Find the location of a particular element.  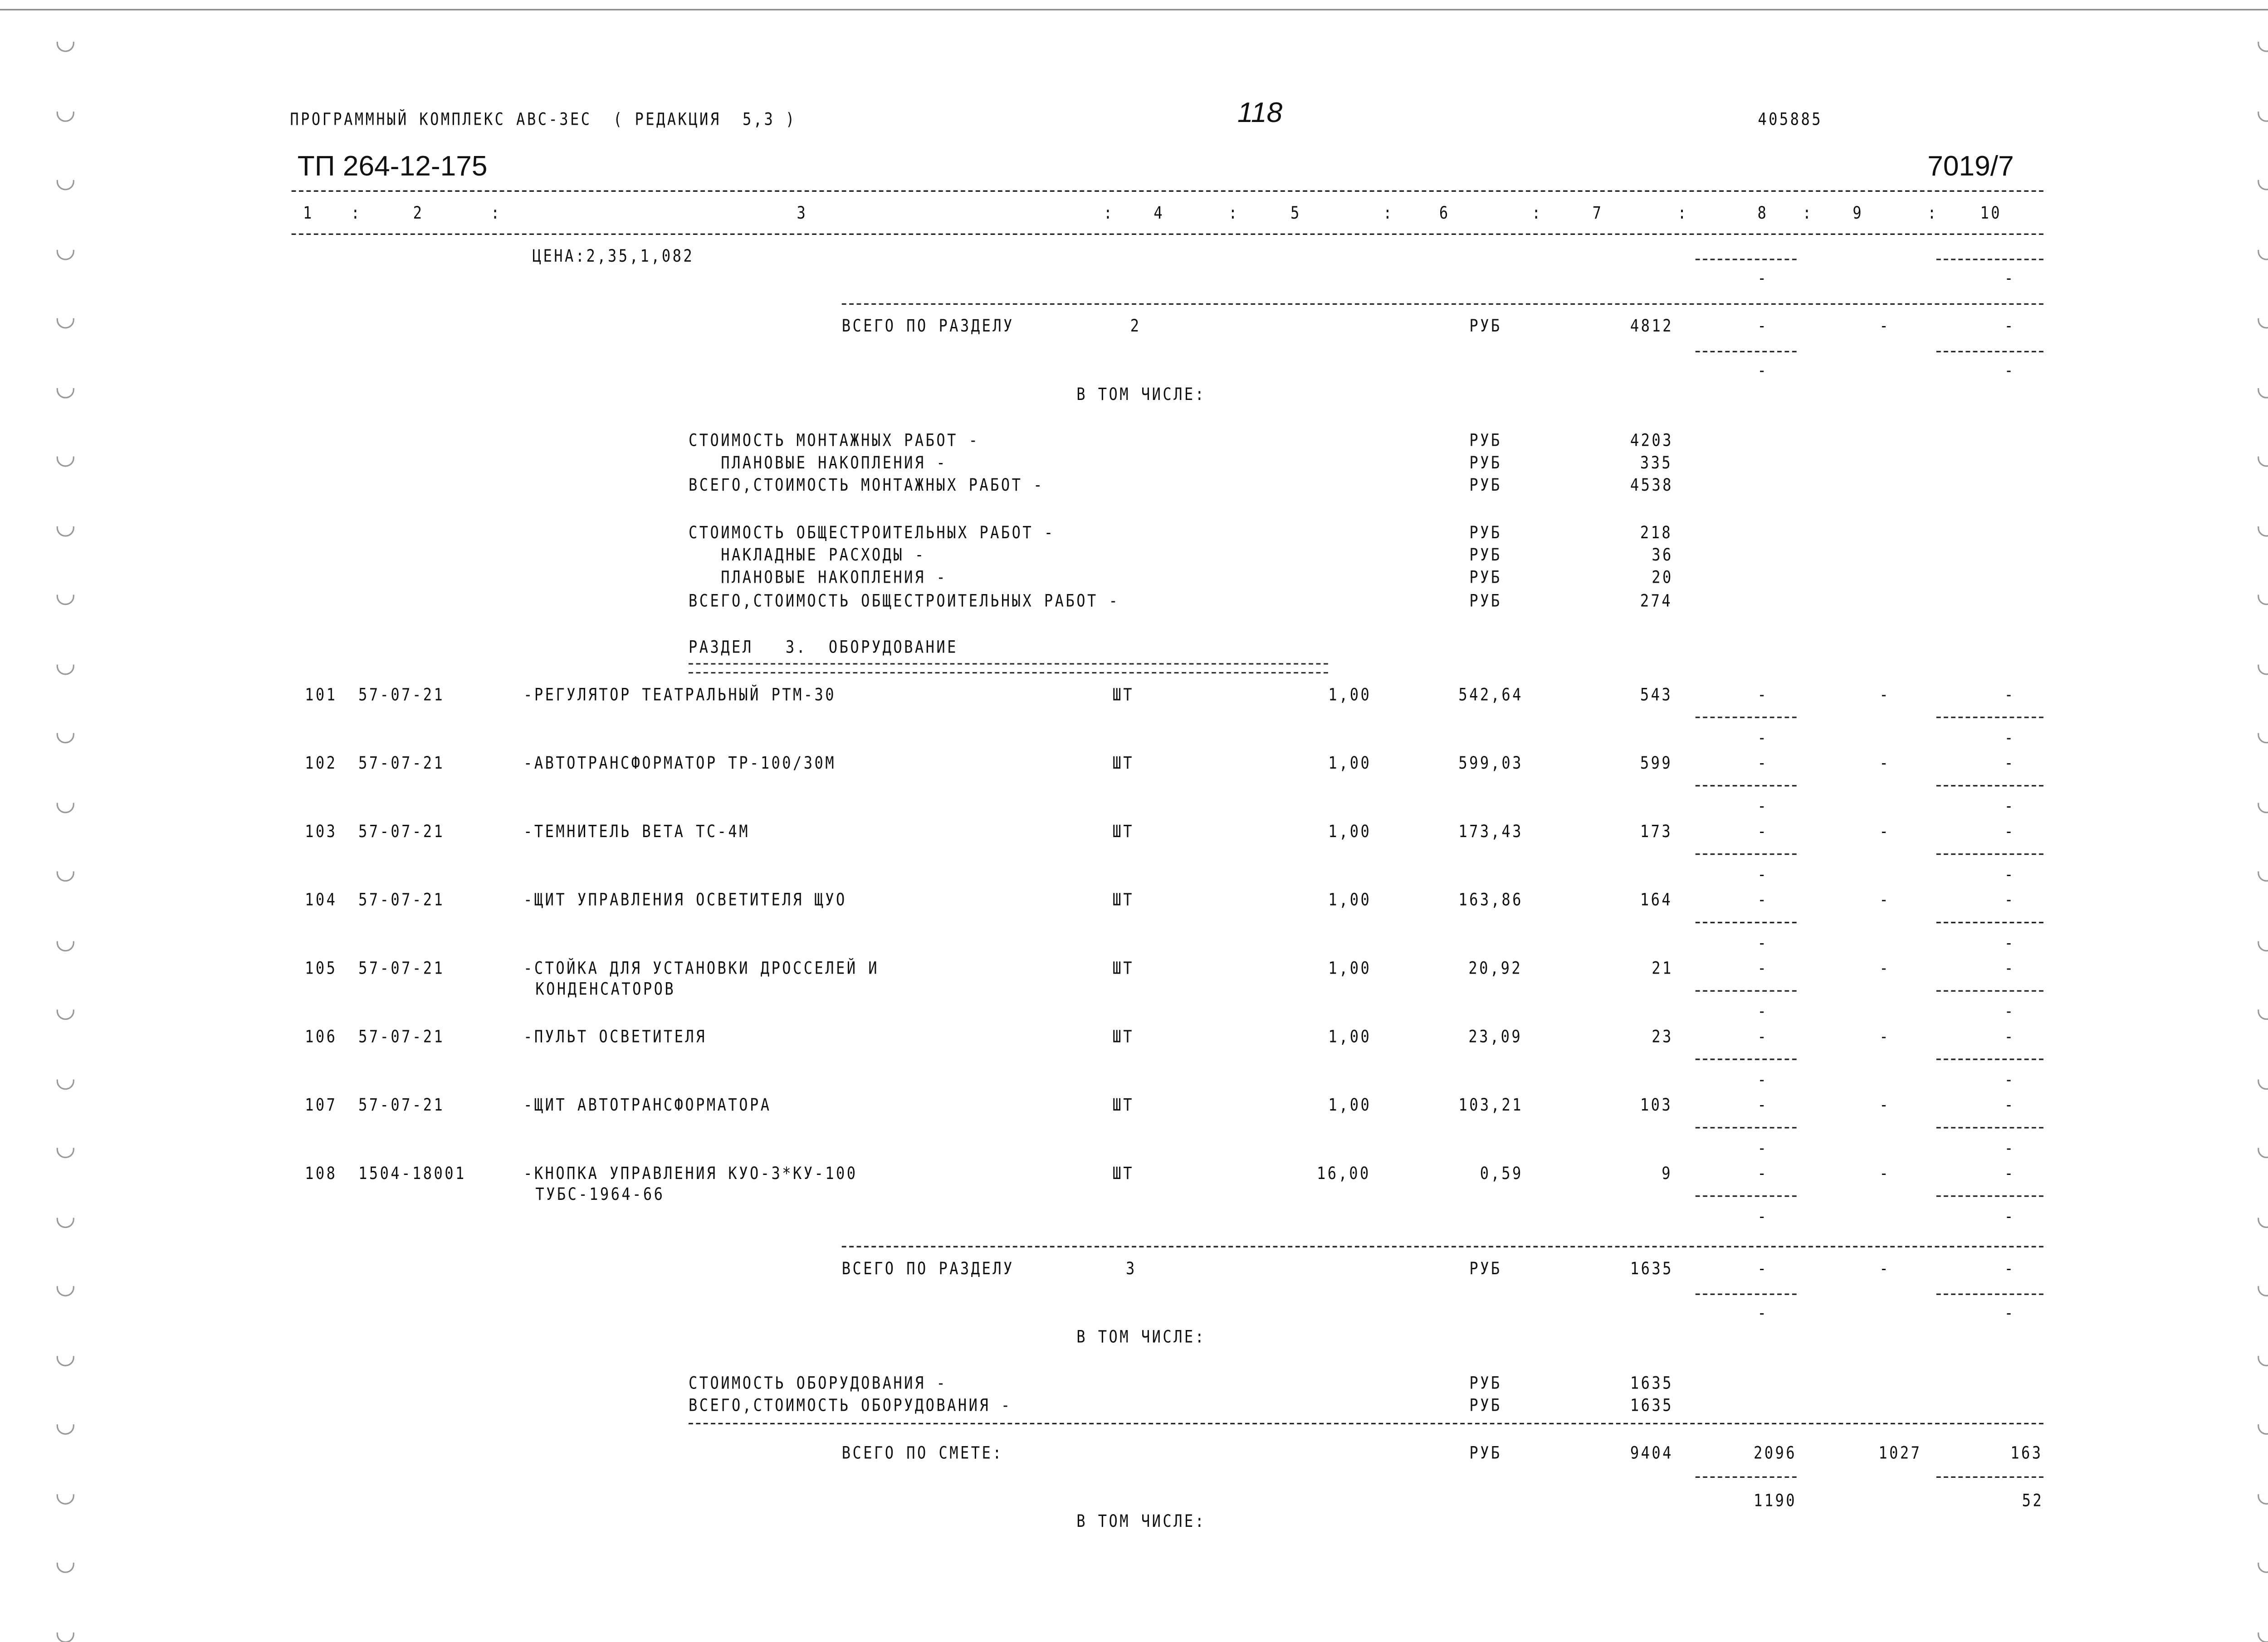

item-col9: - is located at coordinates (1885, 831).